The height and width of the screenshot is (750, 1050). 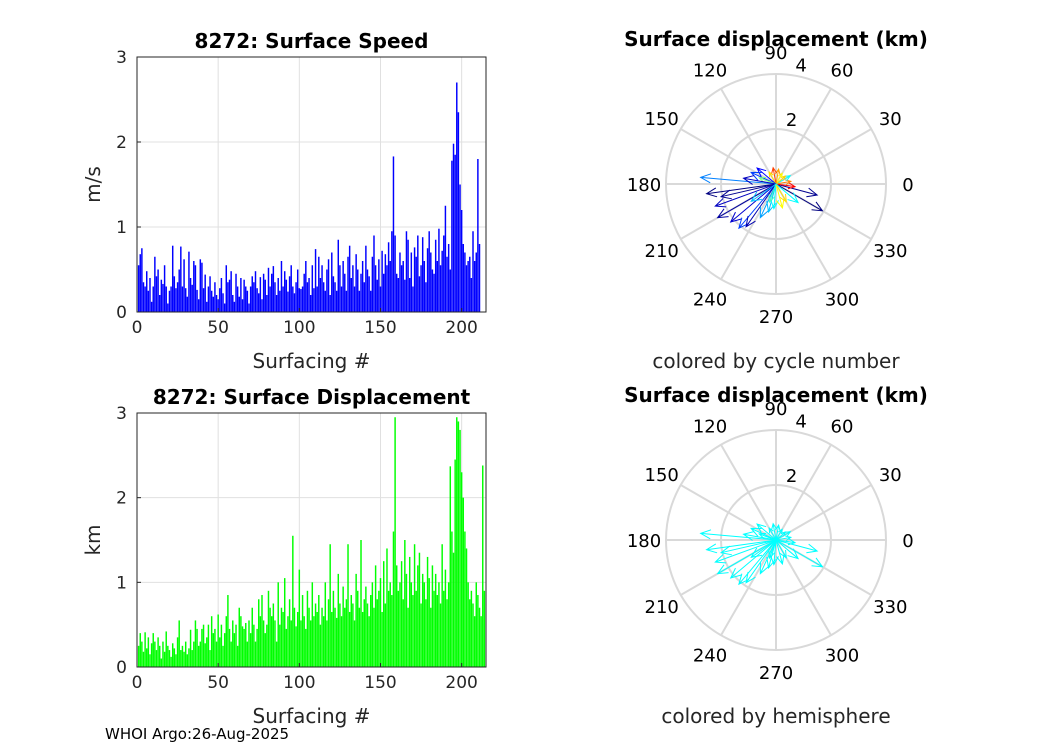 I want to click on chart4-angle-label: 60, so click(x=842, y=427).